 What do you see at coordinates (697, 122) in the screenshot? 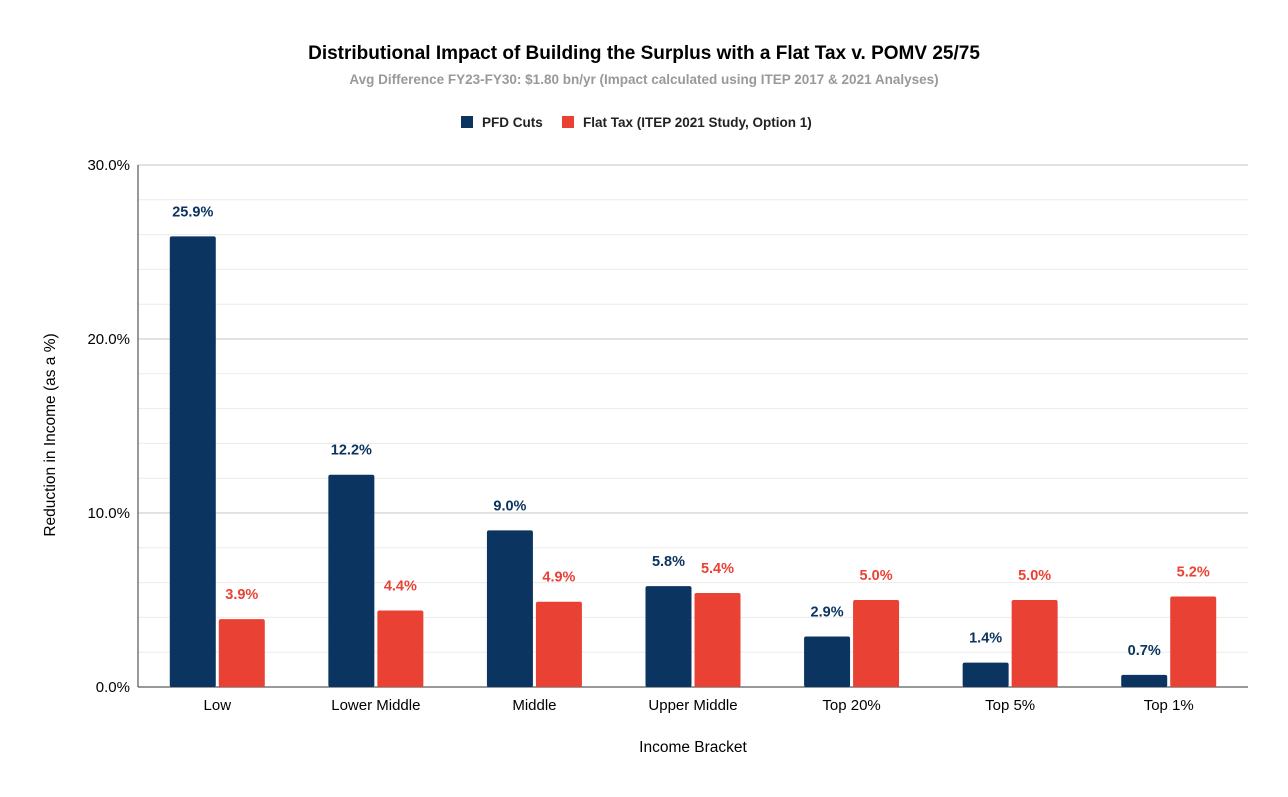
I see `legend-label-flat-tax: Flat Tax (ITEP 2021 Study, Option 1)` at bounding box center [697, 122].